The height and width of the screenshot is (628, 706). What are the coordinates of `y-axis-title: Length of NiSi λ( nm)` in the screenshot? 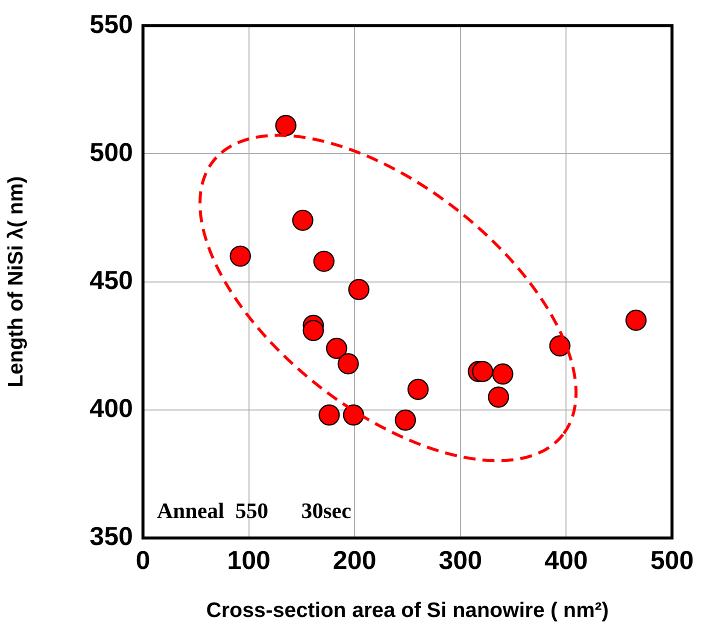 It's located at (16, 282).